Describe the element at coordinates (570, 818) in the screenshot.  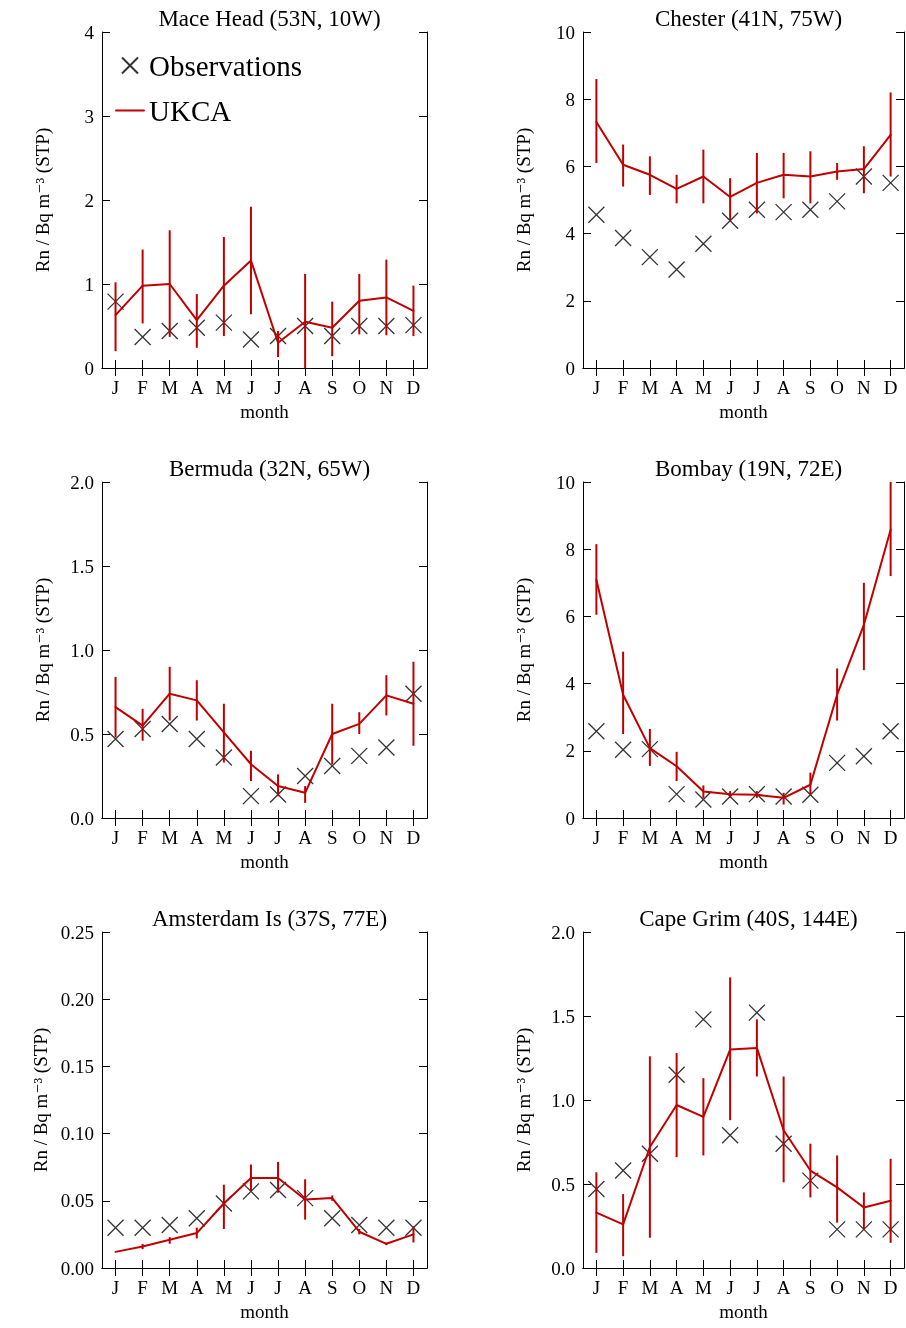
I see `y-tick-label: 0` at that location.